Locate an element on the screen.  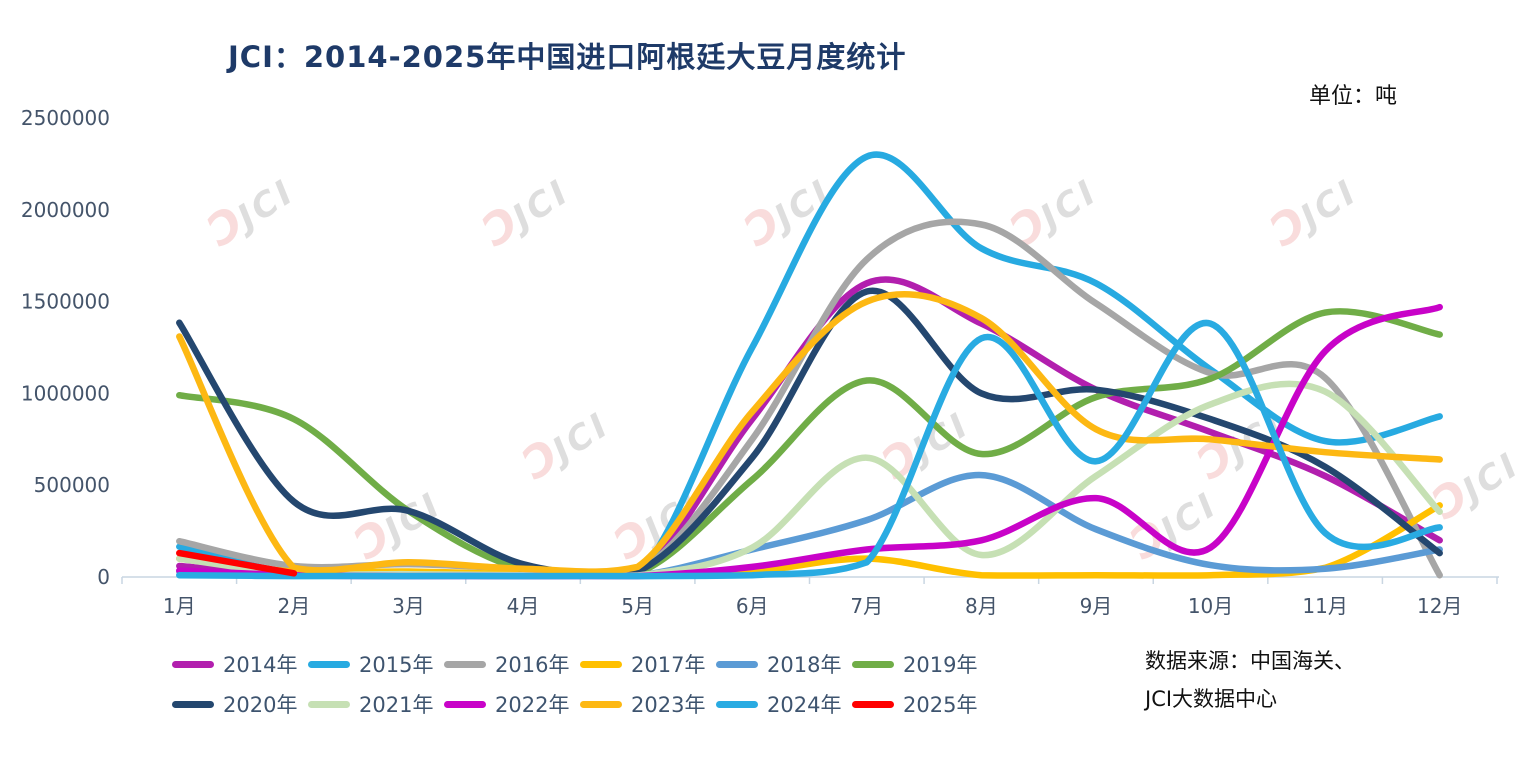
legend-item-2022: 2022年 is located at coordinates (512, 704).